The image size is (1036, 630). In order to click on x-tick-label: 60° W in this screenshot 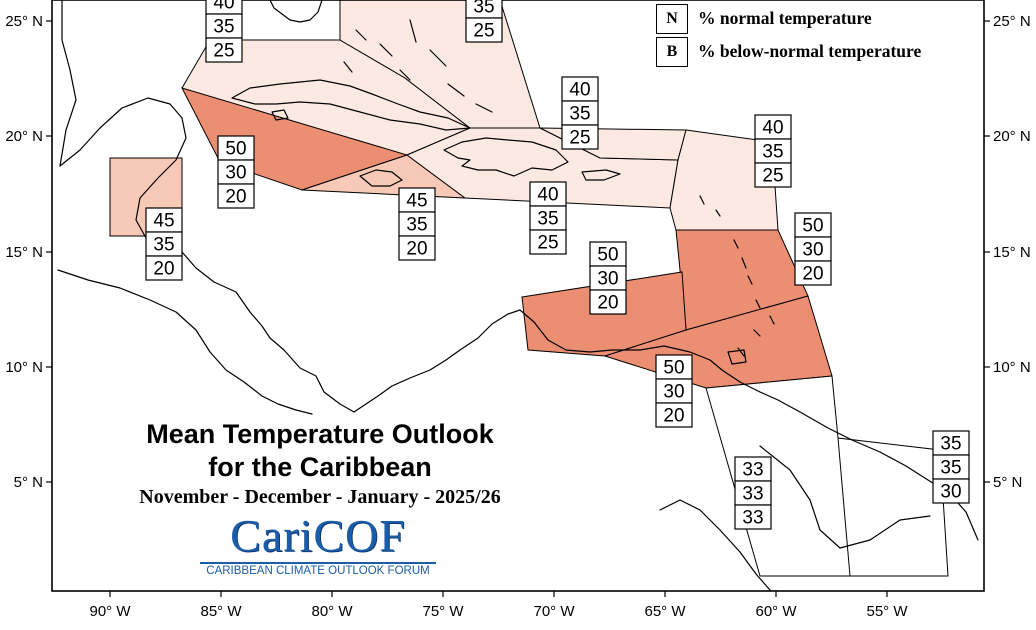, I will do `click(776, 611)`.